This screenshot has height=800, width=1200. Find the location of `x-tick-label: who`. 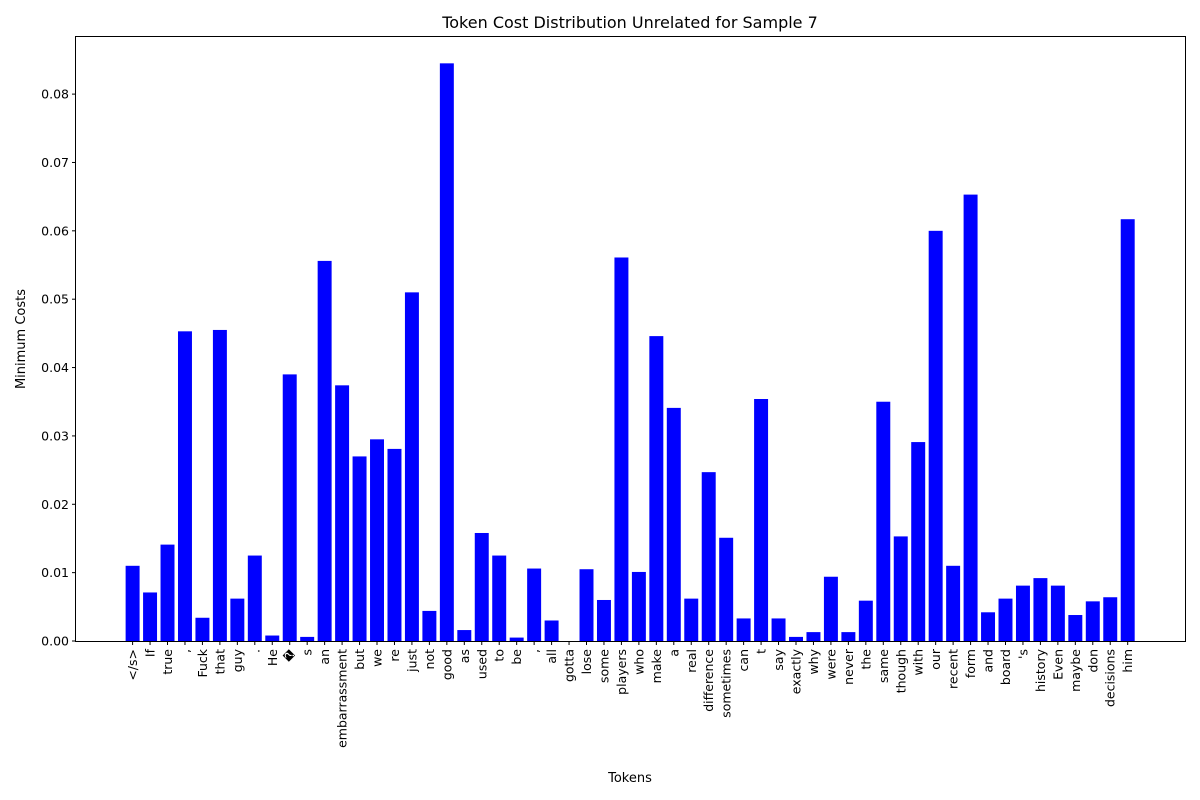

x-tick-label: who is located at coordinates (638, 662).